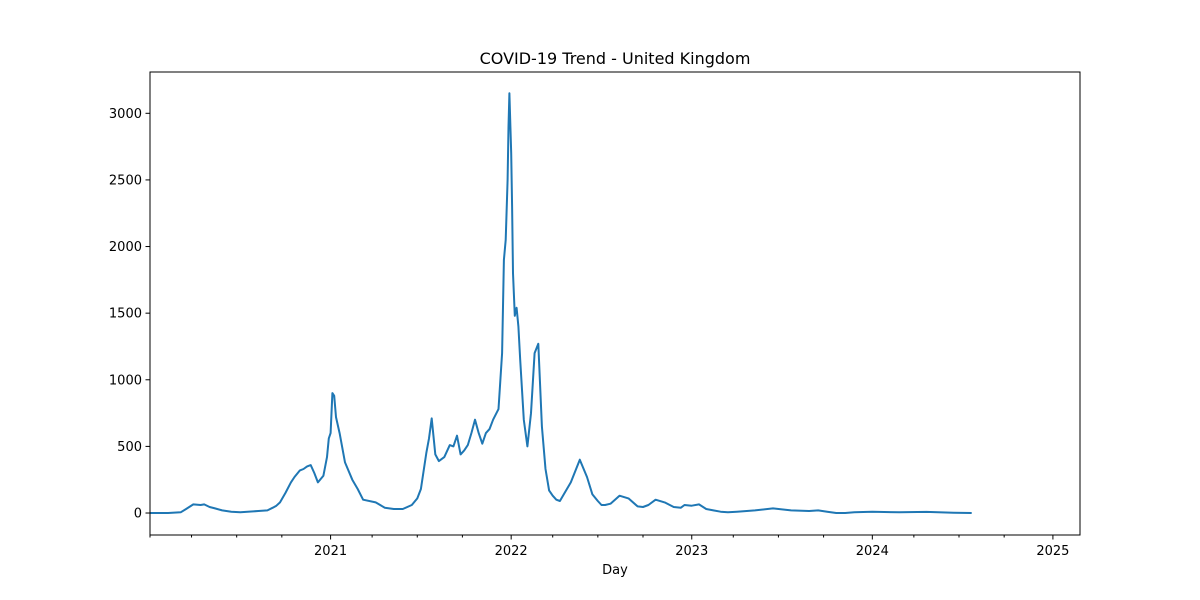 The width and height of the screenshot is (1200, 600). I want to click on x-tick-label: 2021, so click(330, 551).